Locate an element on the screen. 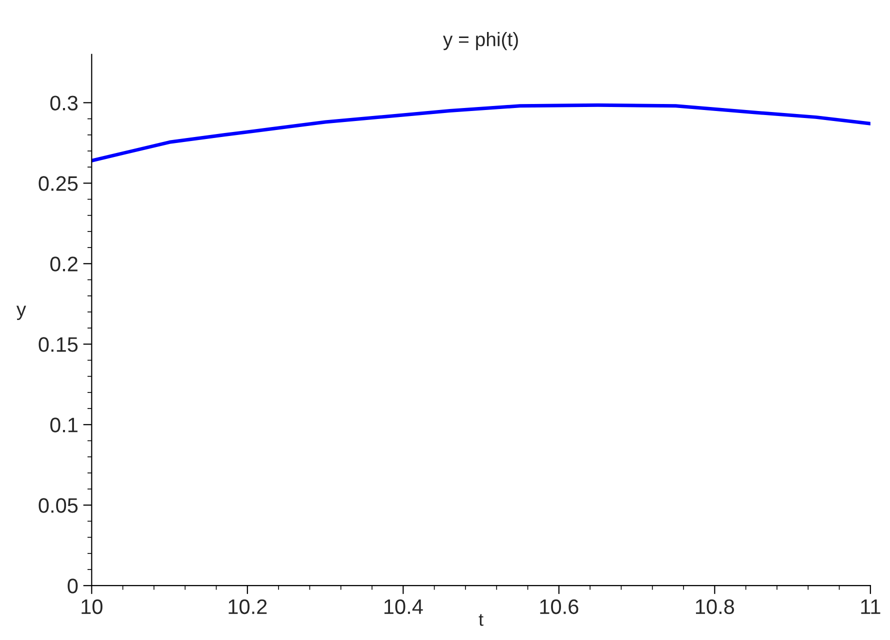 This screenshot has height=640, width=890. y-tick-label: 0.3 is located at coordinates (64, 103).